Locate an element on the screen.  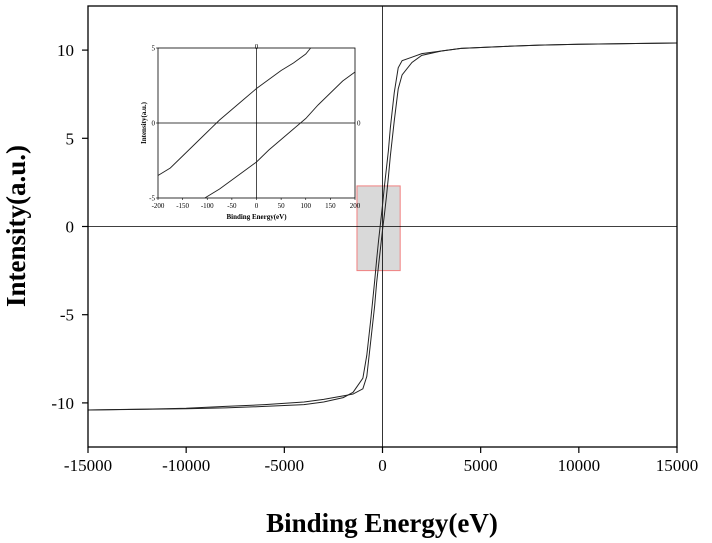
x-tick-label: -5000 is located at coordinates (284, 465).